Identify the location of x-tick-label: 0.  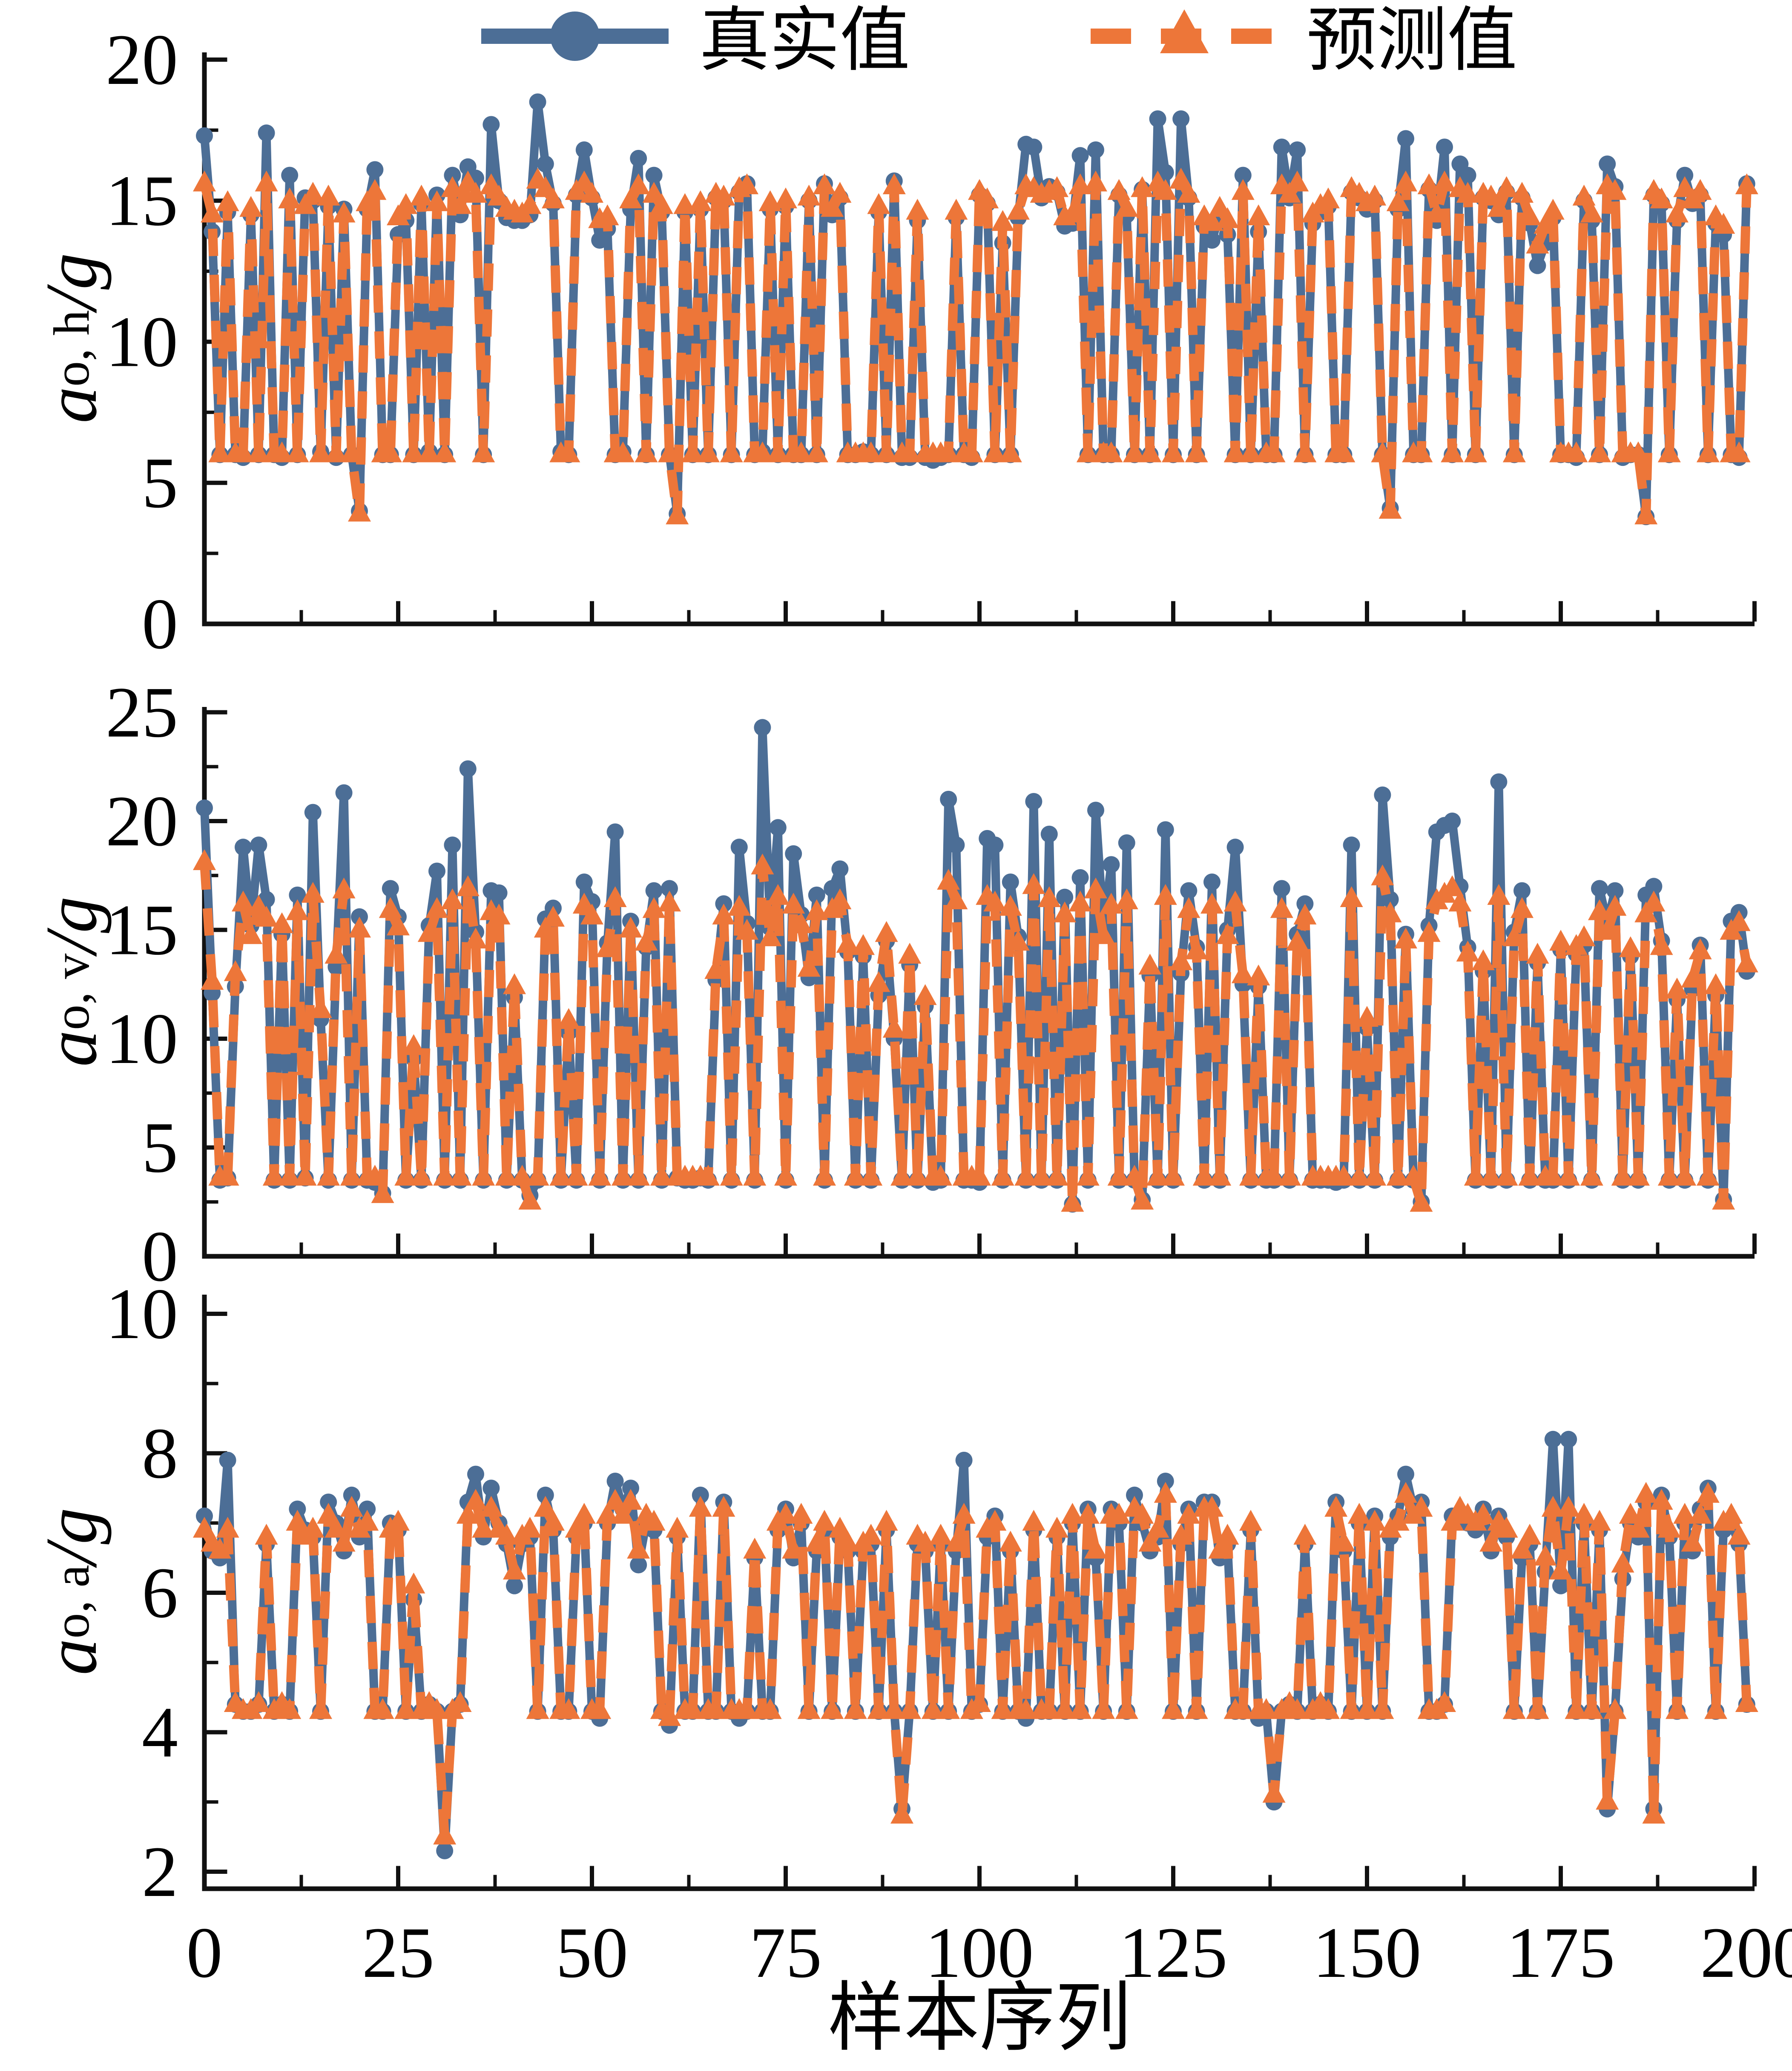
(205, 1953).